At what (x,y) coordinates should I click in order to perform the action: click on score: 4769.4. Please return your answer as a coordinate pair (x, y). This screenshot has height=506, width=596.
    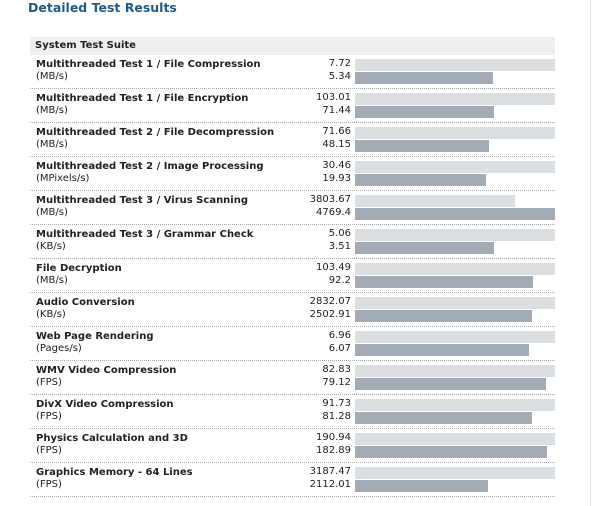
    Looking at the image, I should click on (333, 212).